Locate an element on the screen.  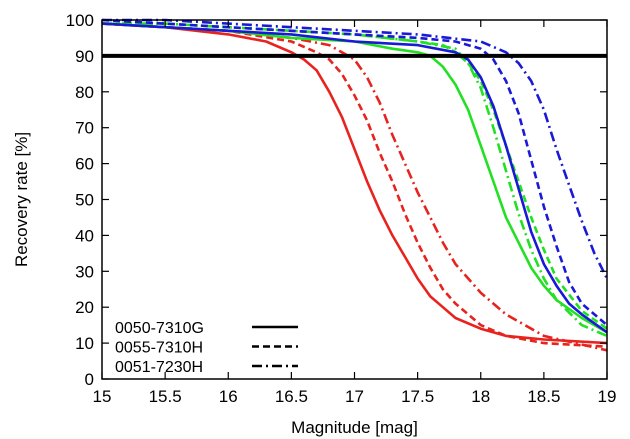
y-tick-label: 90 is located at coordinates (84, 56).